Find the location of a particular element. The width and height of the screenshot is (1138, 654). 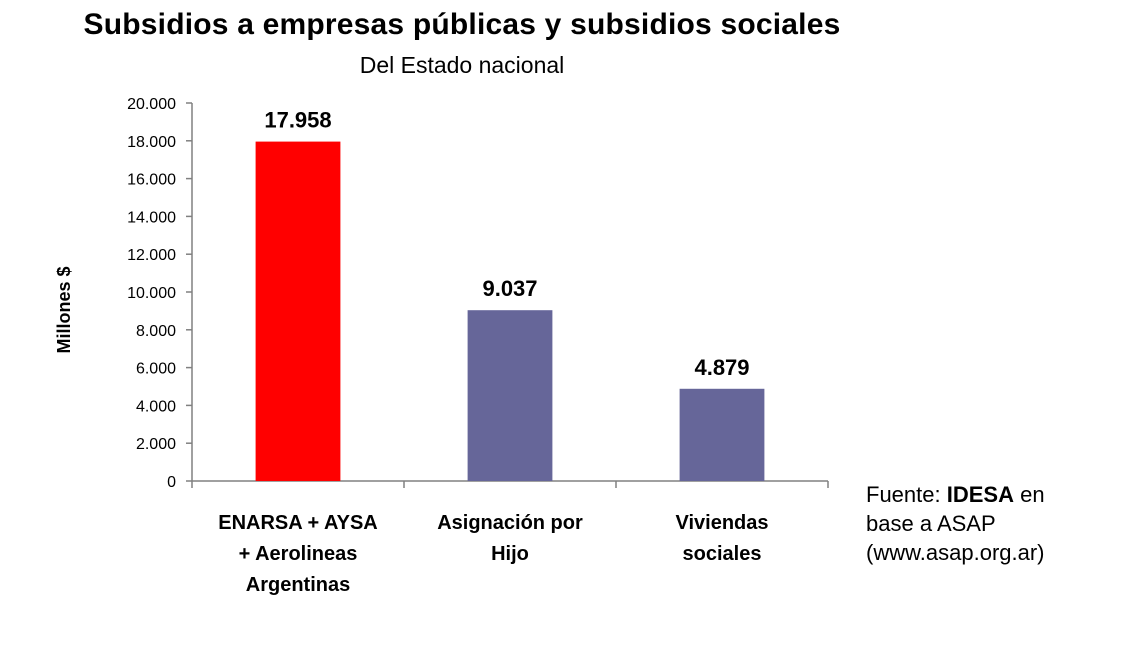

x-category-label-line: Asignación por is located at coordinates (510, 523).